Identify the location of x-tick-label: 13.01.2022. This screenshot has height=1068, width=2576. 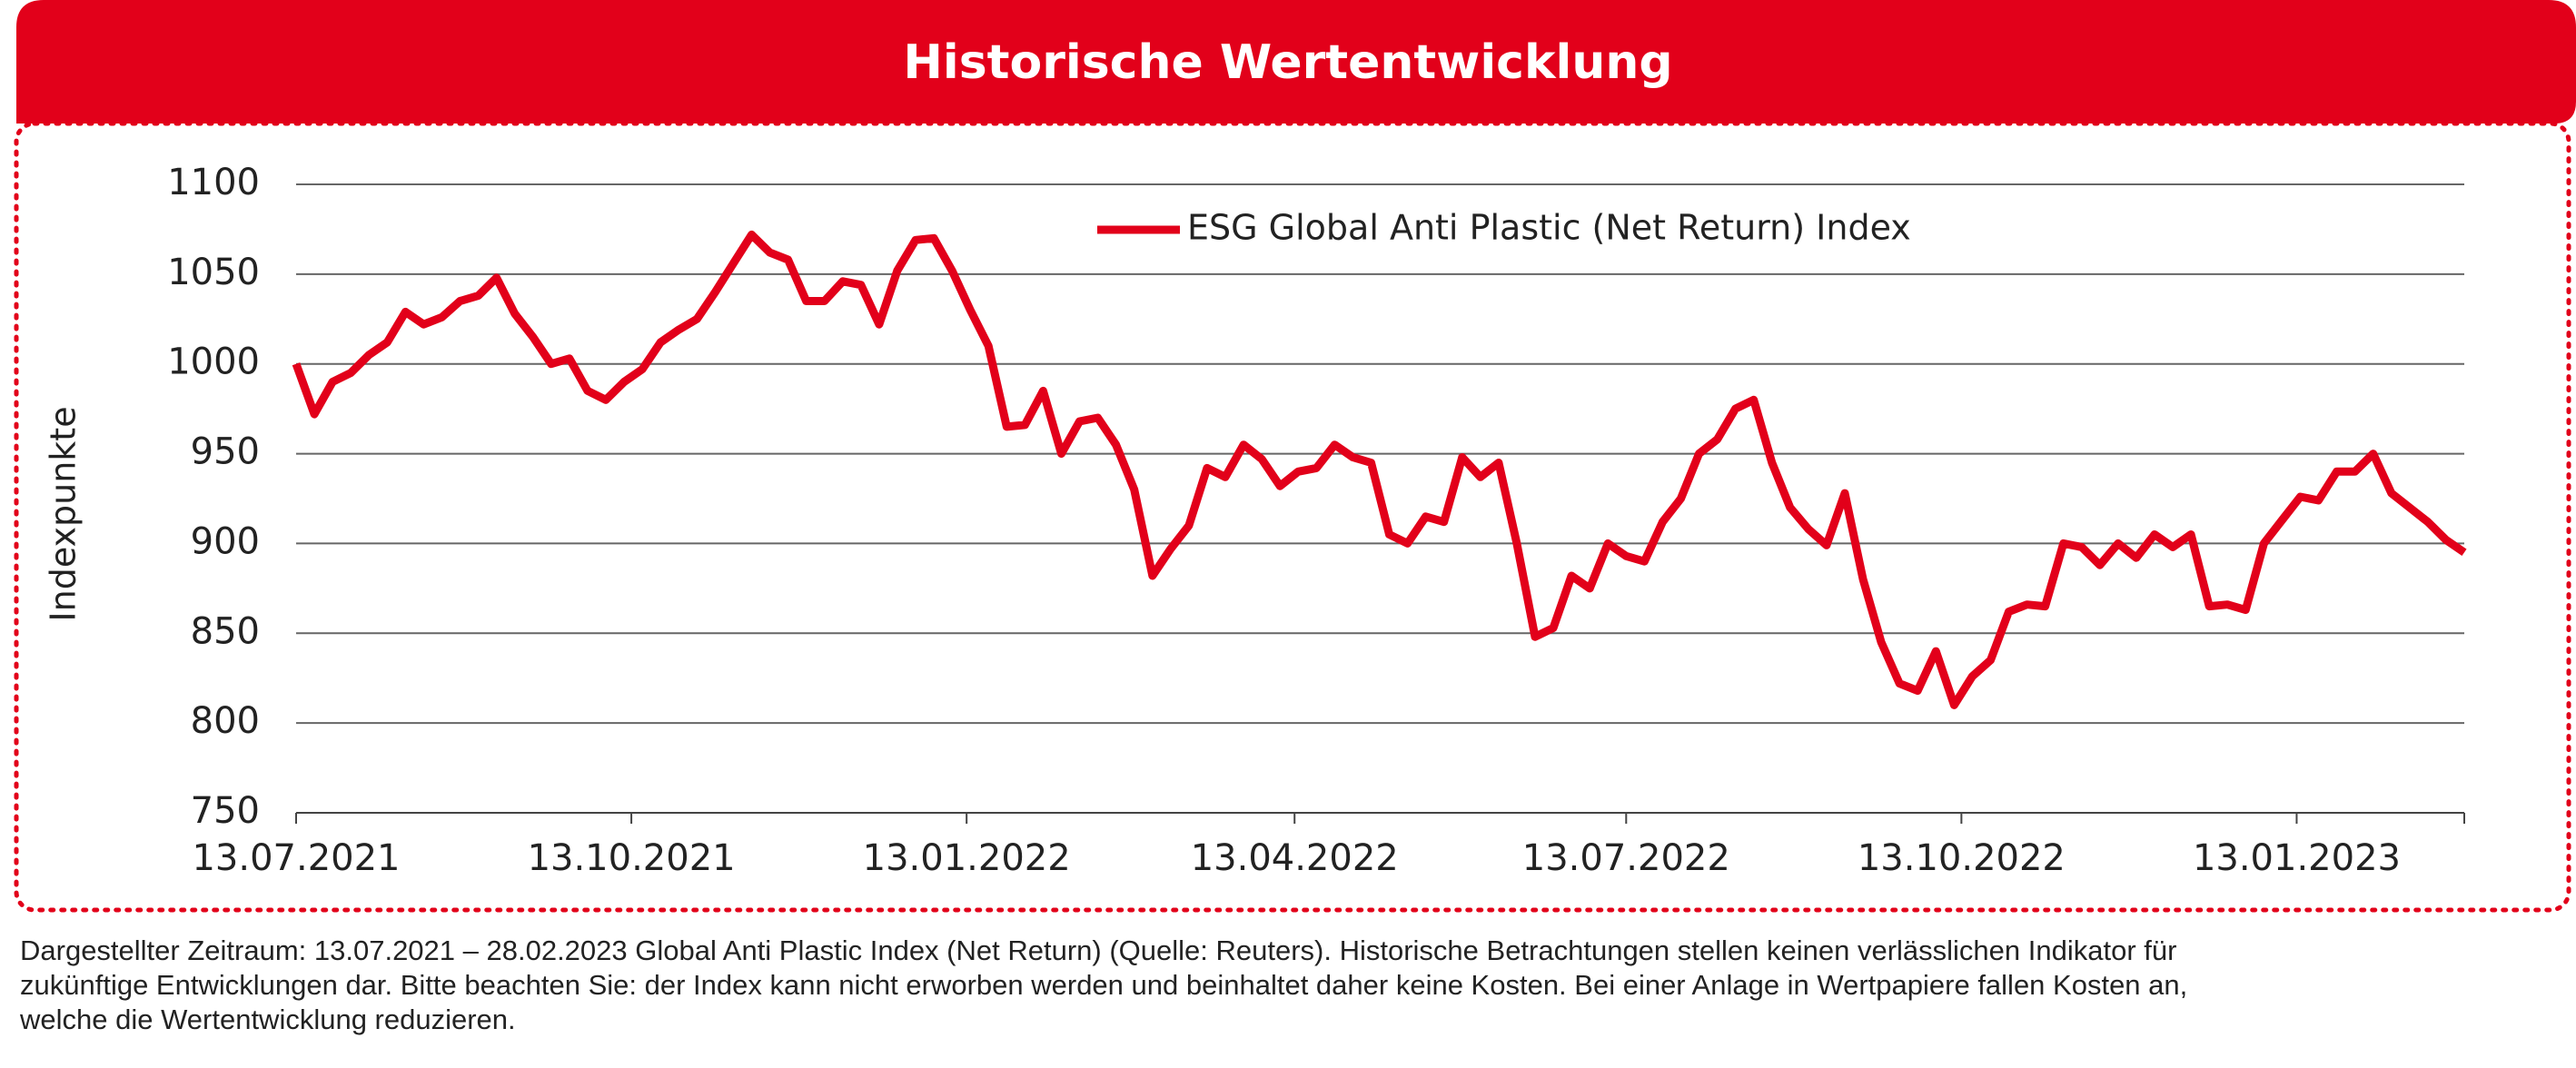
(967, 858).